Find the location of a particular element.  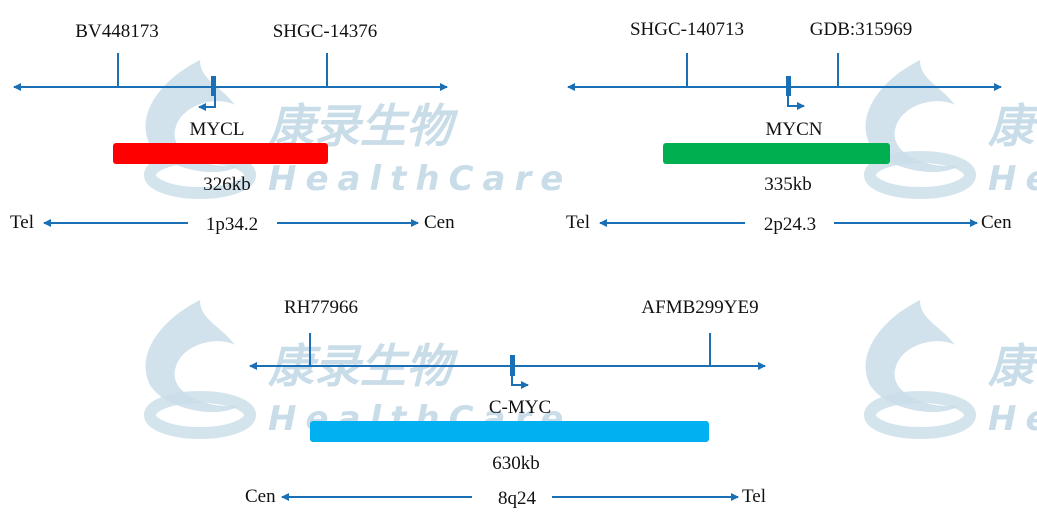

probe-size: 326kb is located at coordinates (227, 184).